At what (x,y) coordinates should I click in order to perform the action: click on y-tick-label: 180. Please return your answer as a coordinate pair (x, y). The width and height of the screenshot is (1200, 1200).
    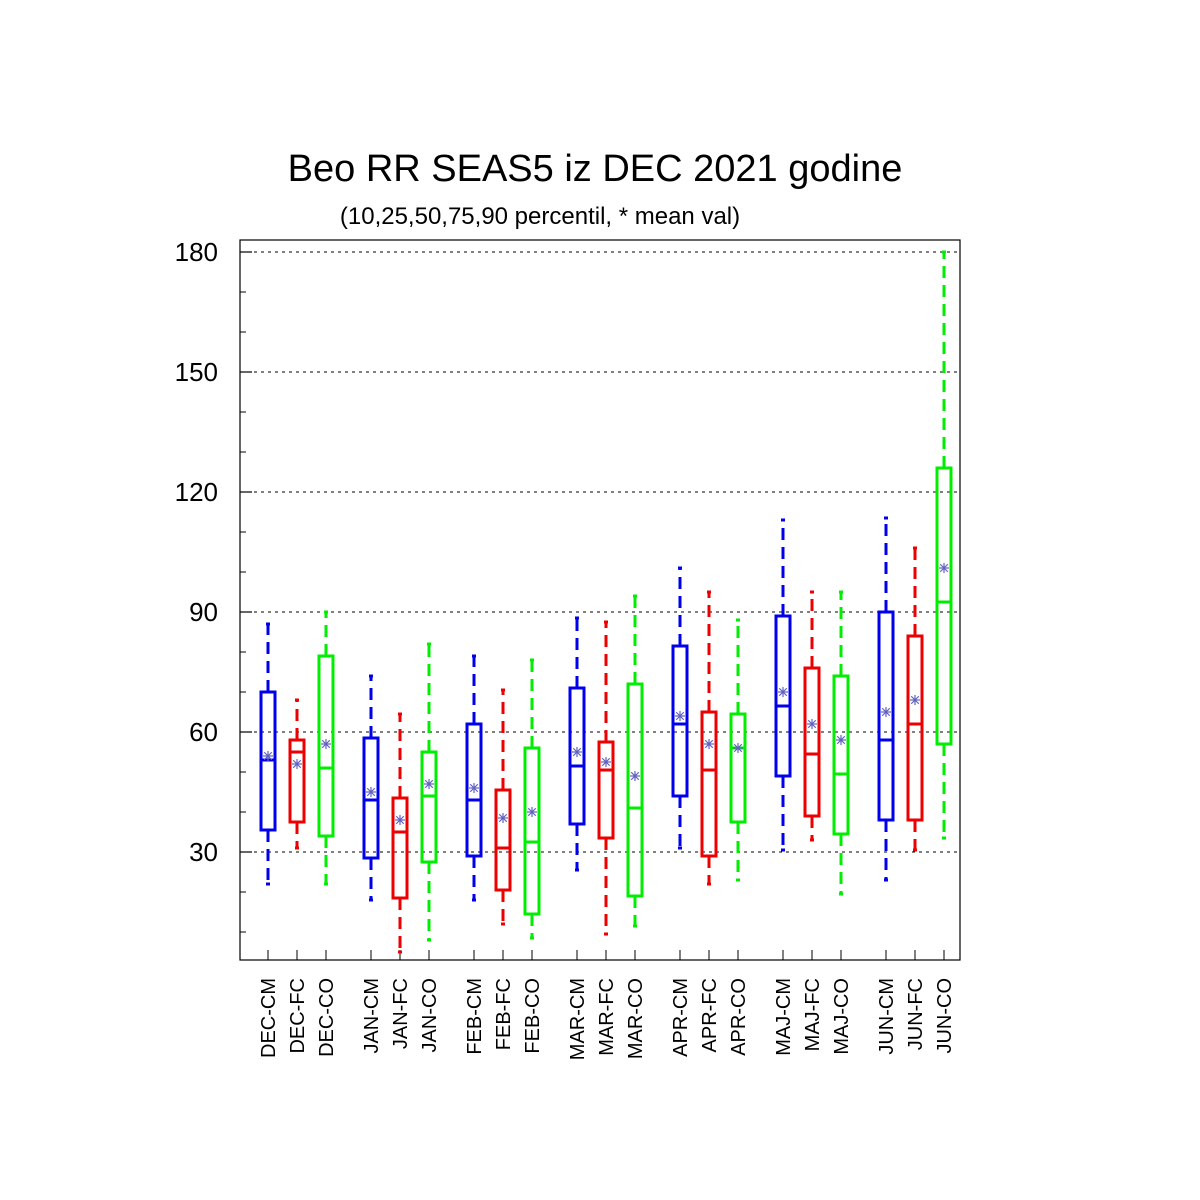
    Looking at the image, I should click on (196, 252).